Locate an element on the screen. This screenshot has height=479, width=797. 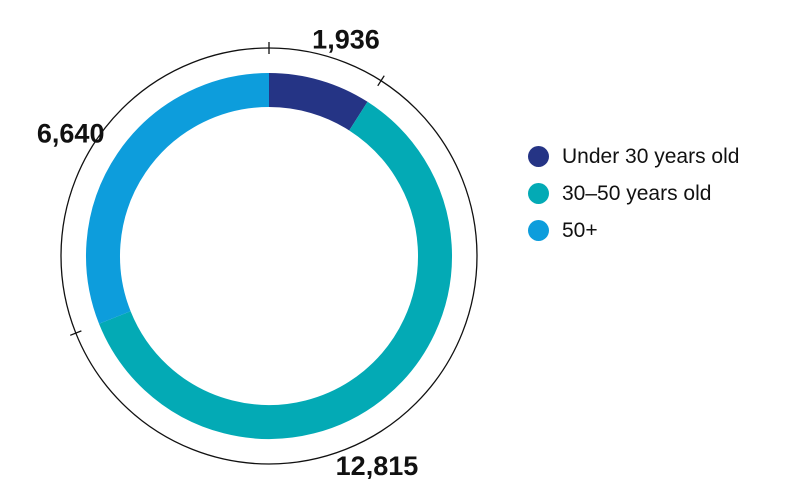
legend-label-50-plus: 50+ is located at coordinates (580, 230).